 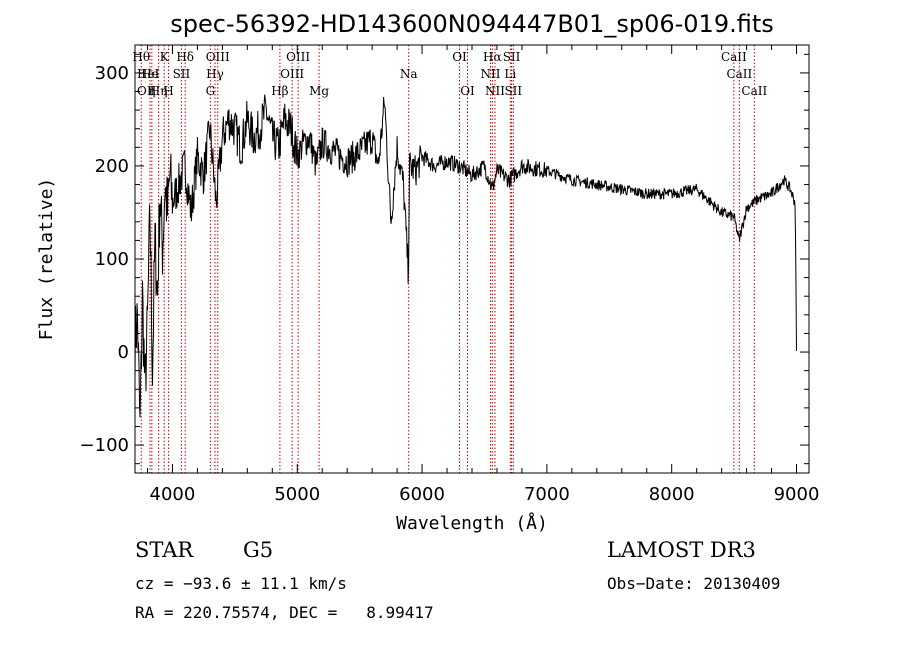 What do you see at coordinates (319, 91) in the screenshot?
I see `marker-label: Mg` at bounding box center [319, 91].